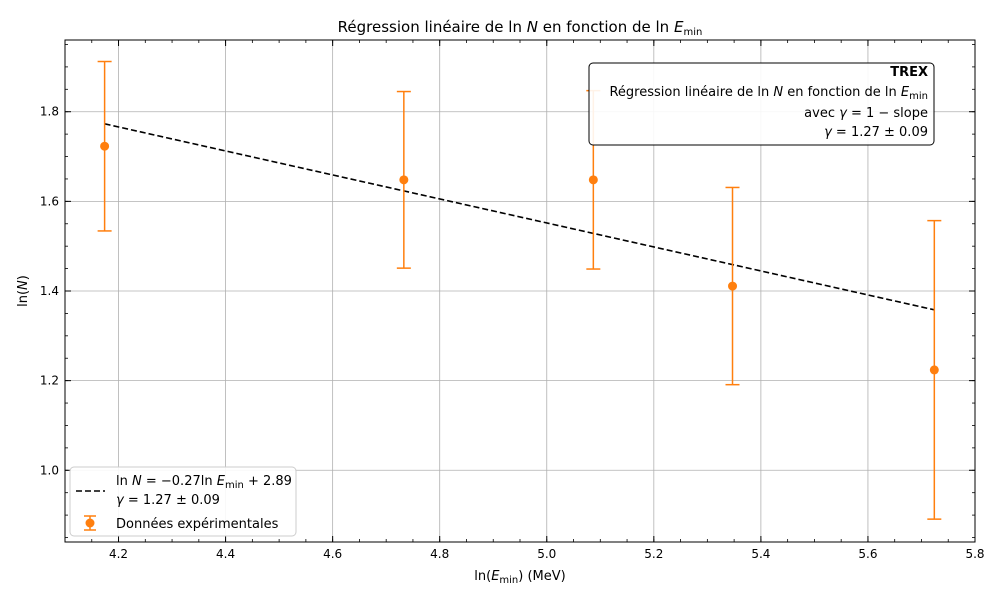 Image resolution: width=1000 pixels, height=600 pixels. What do you see at coordinates (909, 72) in the screenshot?
I see `annotation-title: TREX` at bounding box center [909, 72].